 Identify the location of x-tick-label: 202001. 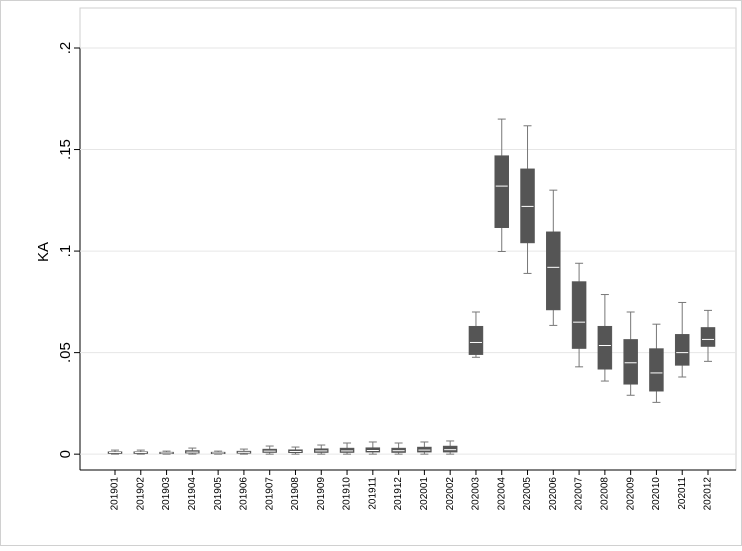
(424, 494).